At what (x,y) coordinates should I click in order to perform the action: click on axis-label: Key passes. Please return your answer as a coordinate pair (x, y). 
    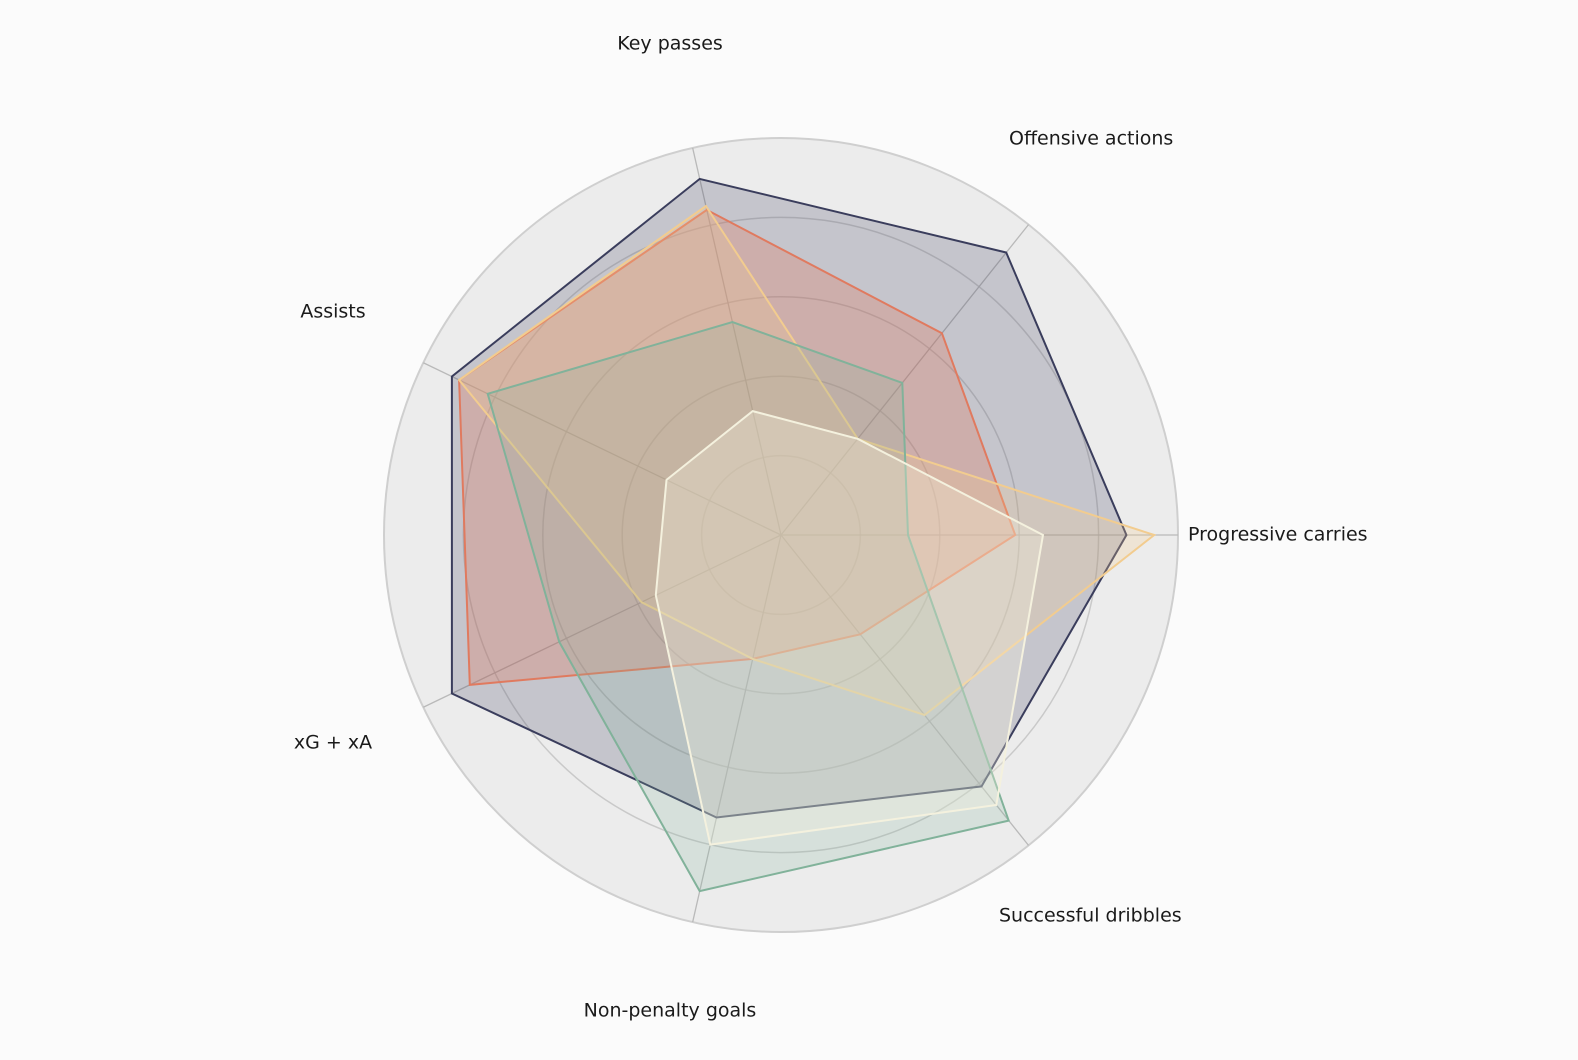
    Looking at the image, I should click on (670, 44).